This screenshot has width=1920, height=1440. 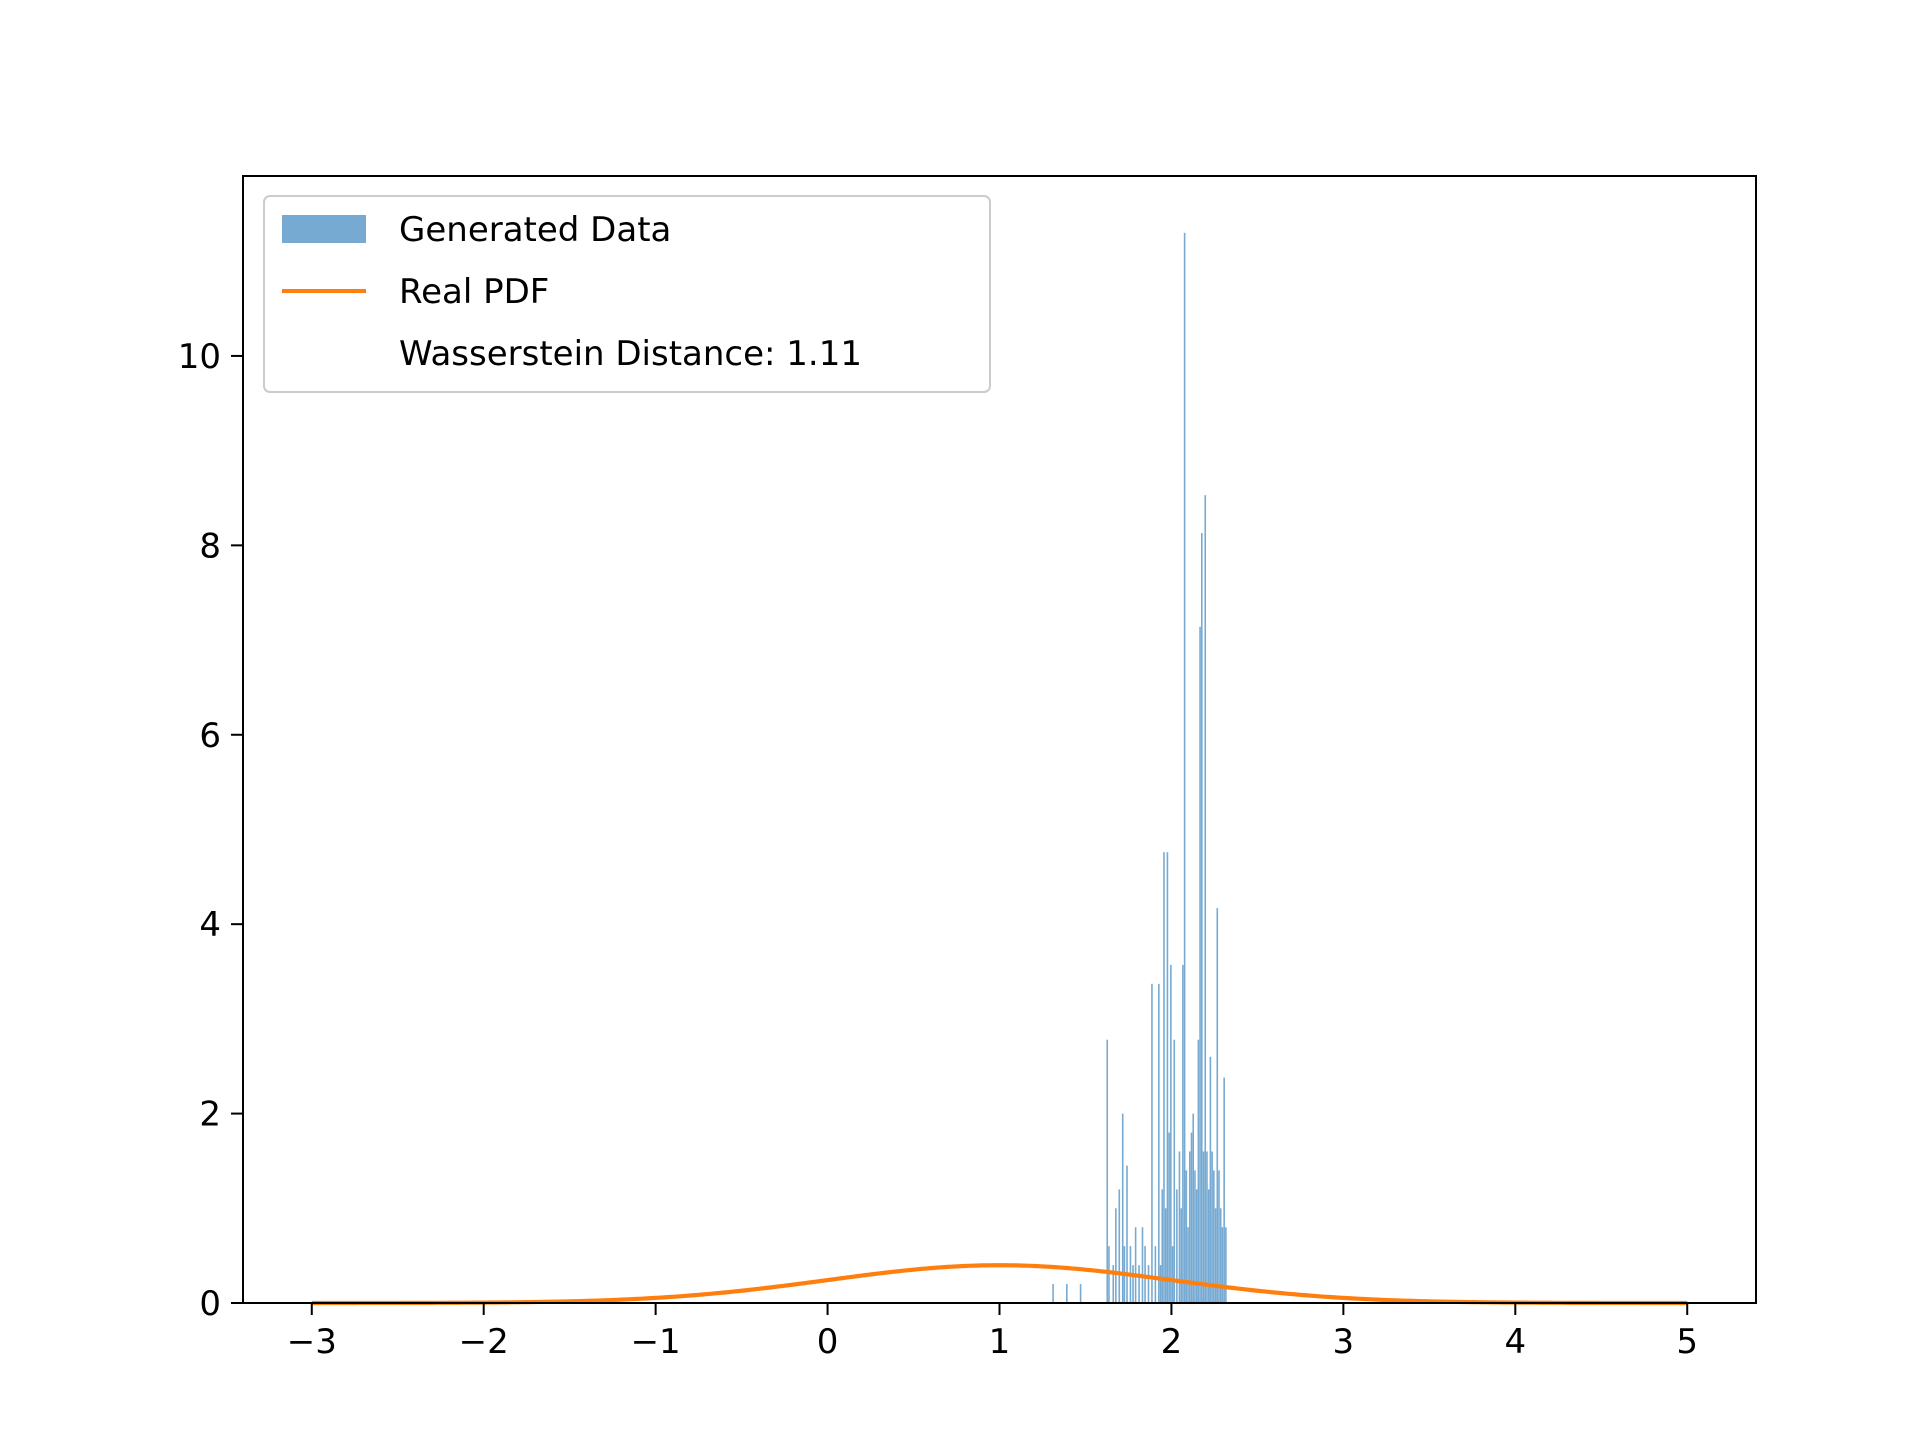 What do you see at coordinates (474, 292) in the screenshot?
I see `legend-label-real-pdf: Real PDF` at bounding box center [474, 292].